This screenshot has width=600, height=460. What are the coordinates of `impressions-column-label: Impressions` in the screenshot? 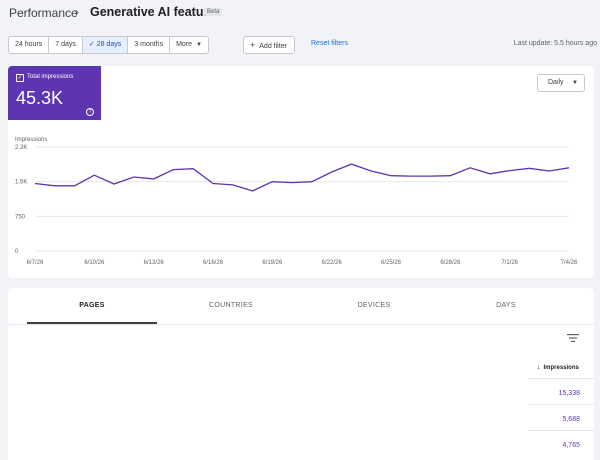 It's located at (561, 368).